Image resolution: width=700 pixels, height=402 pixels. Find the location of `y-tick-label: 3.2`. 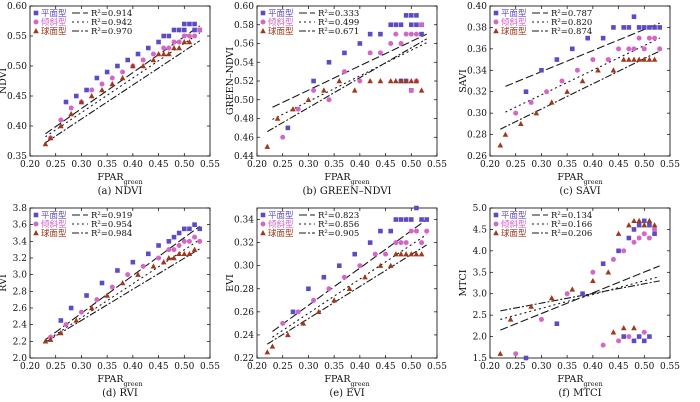

y-tick-label: 3.2 is located at coordinates (20, 259).